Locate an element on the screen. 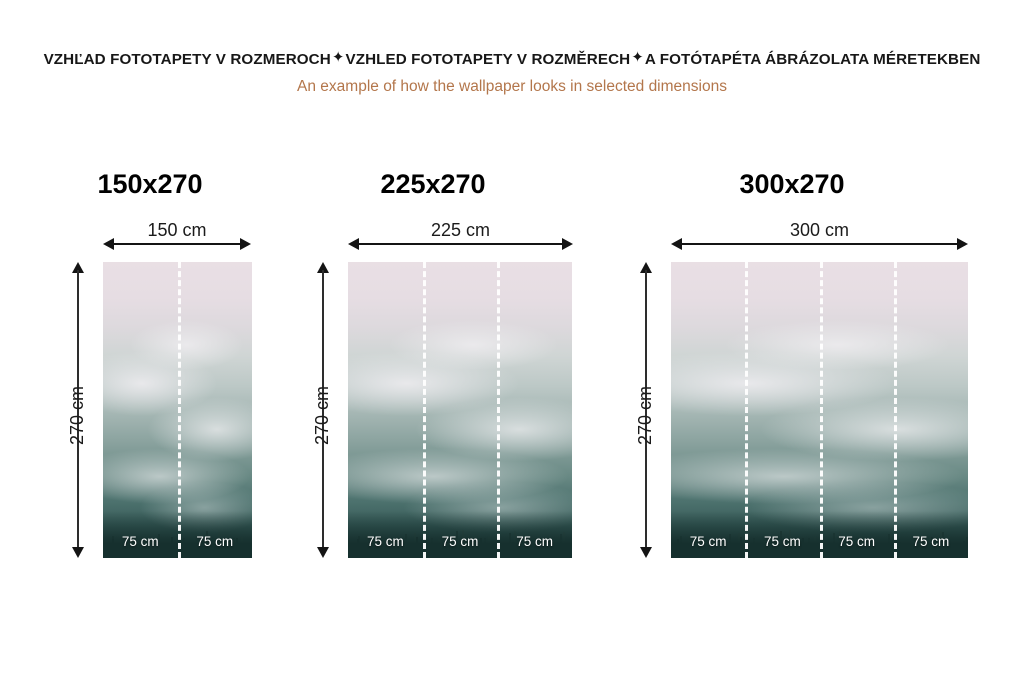 The width and height of the screenshot is (1024, 680). panel-width-label: 225 cm is located at coordinates (460, 230).